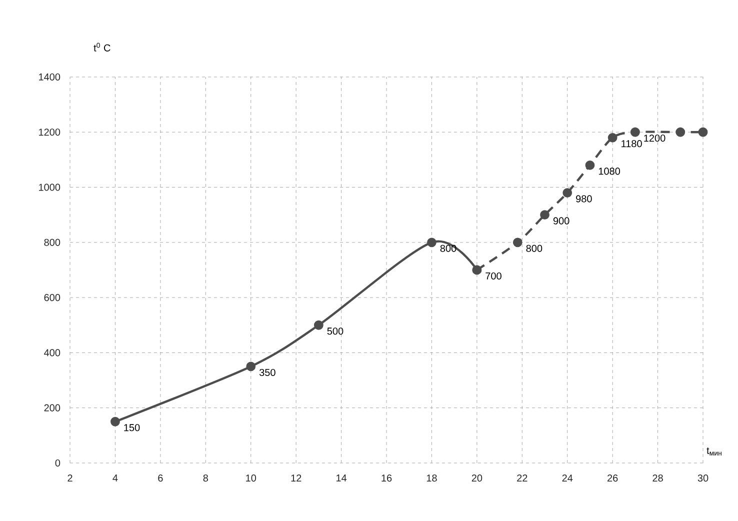 This screenshot has height=521, width=738. What do you see at coordinates (335, 331) in the screenshot?
I see `data-label: 500` at bounding box center [335, 331].